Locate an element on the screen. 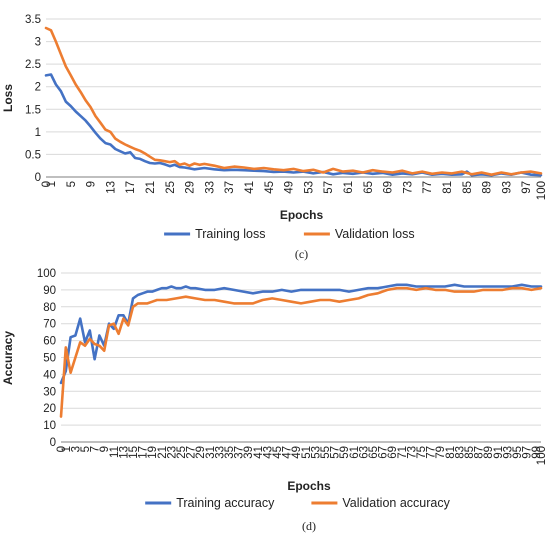  y-tick-label: 70 is located at coordinates (49, 325).